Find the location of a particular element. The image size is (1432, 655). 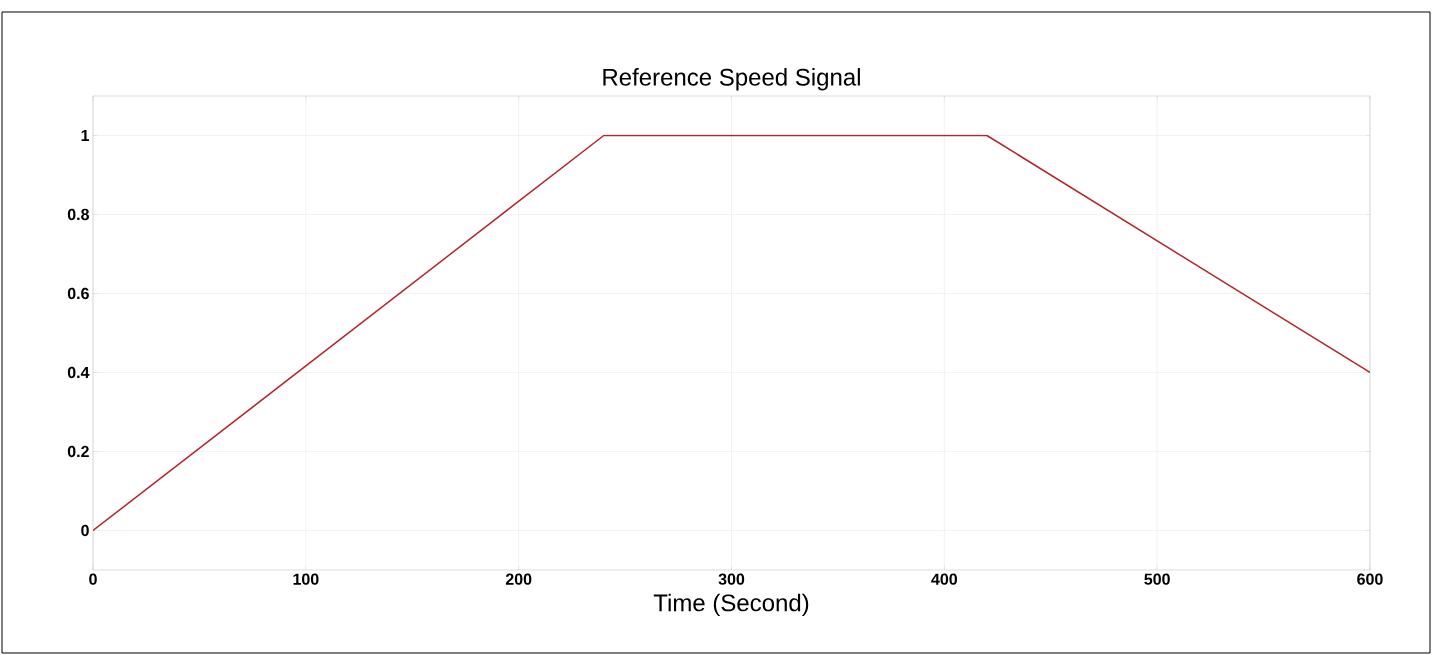

chart-title: Reference Speed Signal is located at coordinates (731, 79).